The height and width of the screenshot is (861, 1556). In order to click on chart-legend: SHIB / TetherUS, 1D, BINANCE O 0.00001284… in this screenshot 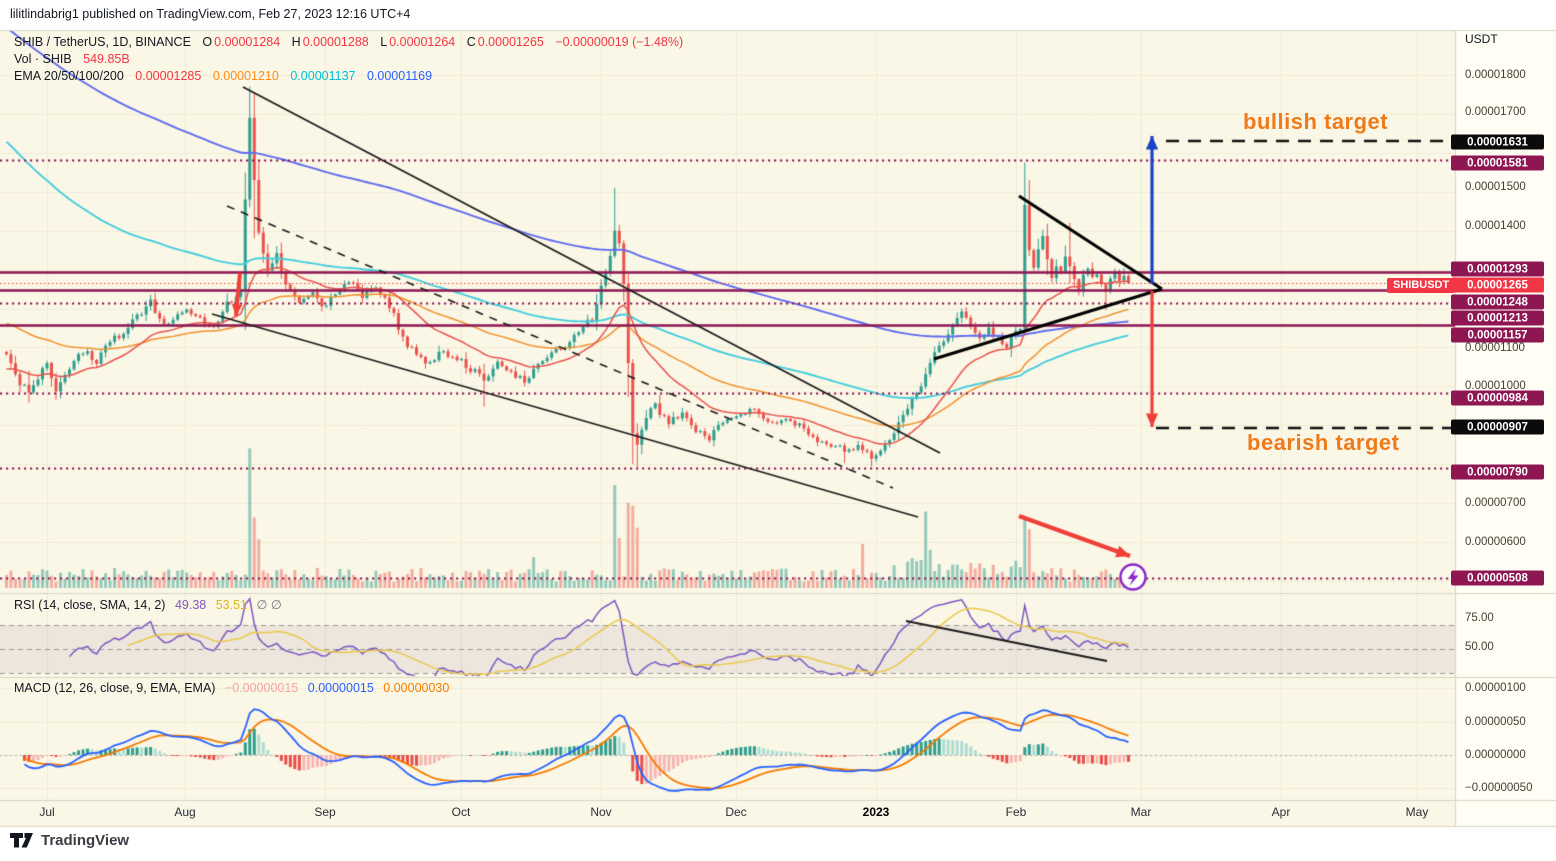, I will do `click(349, 59)`.